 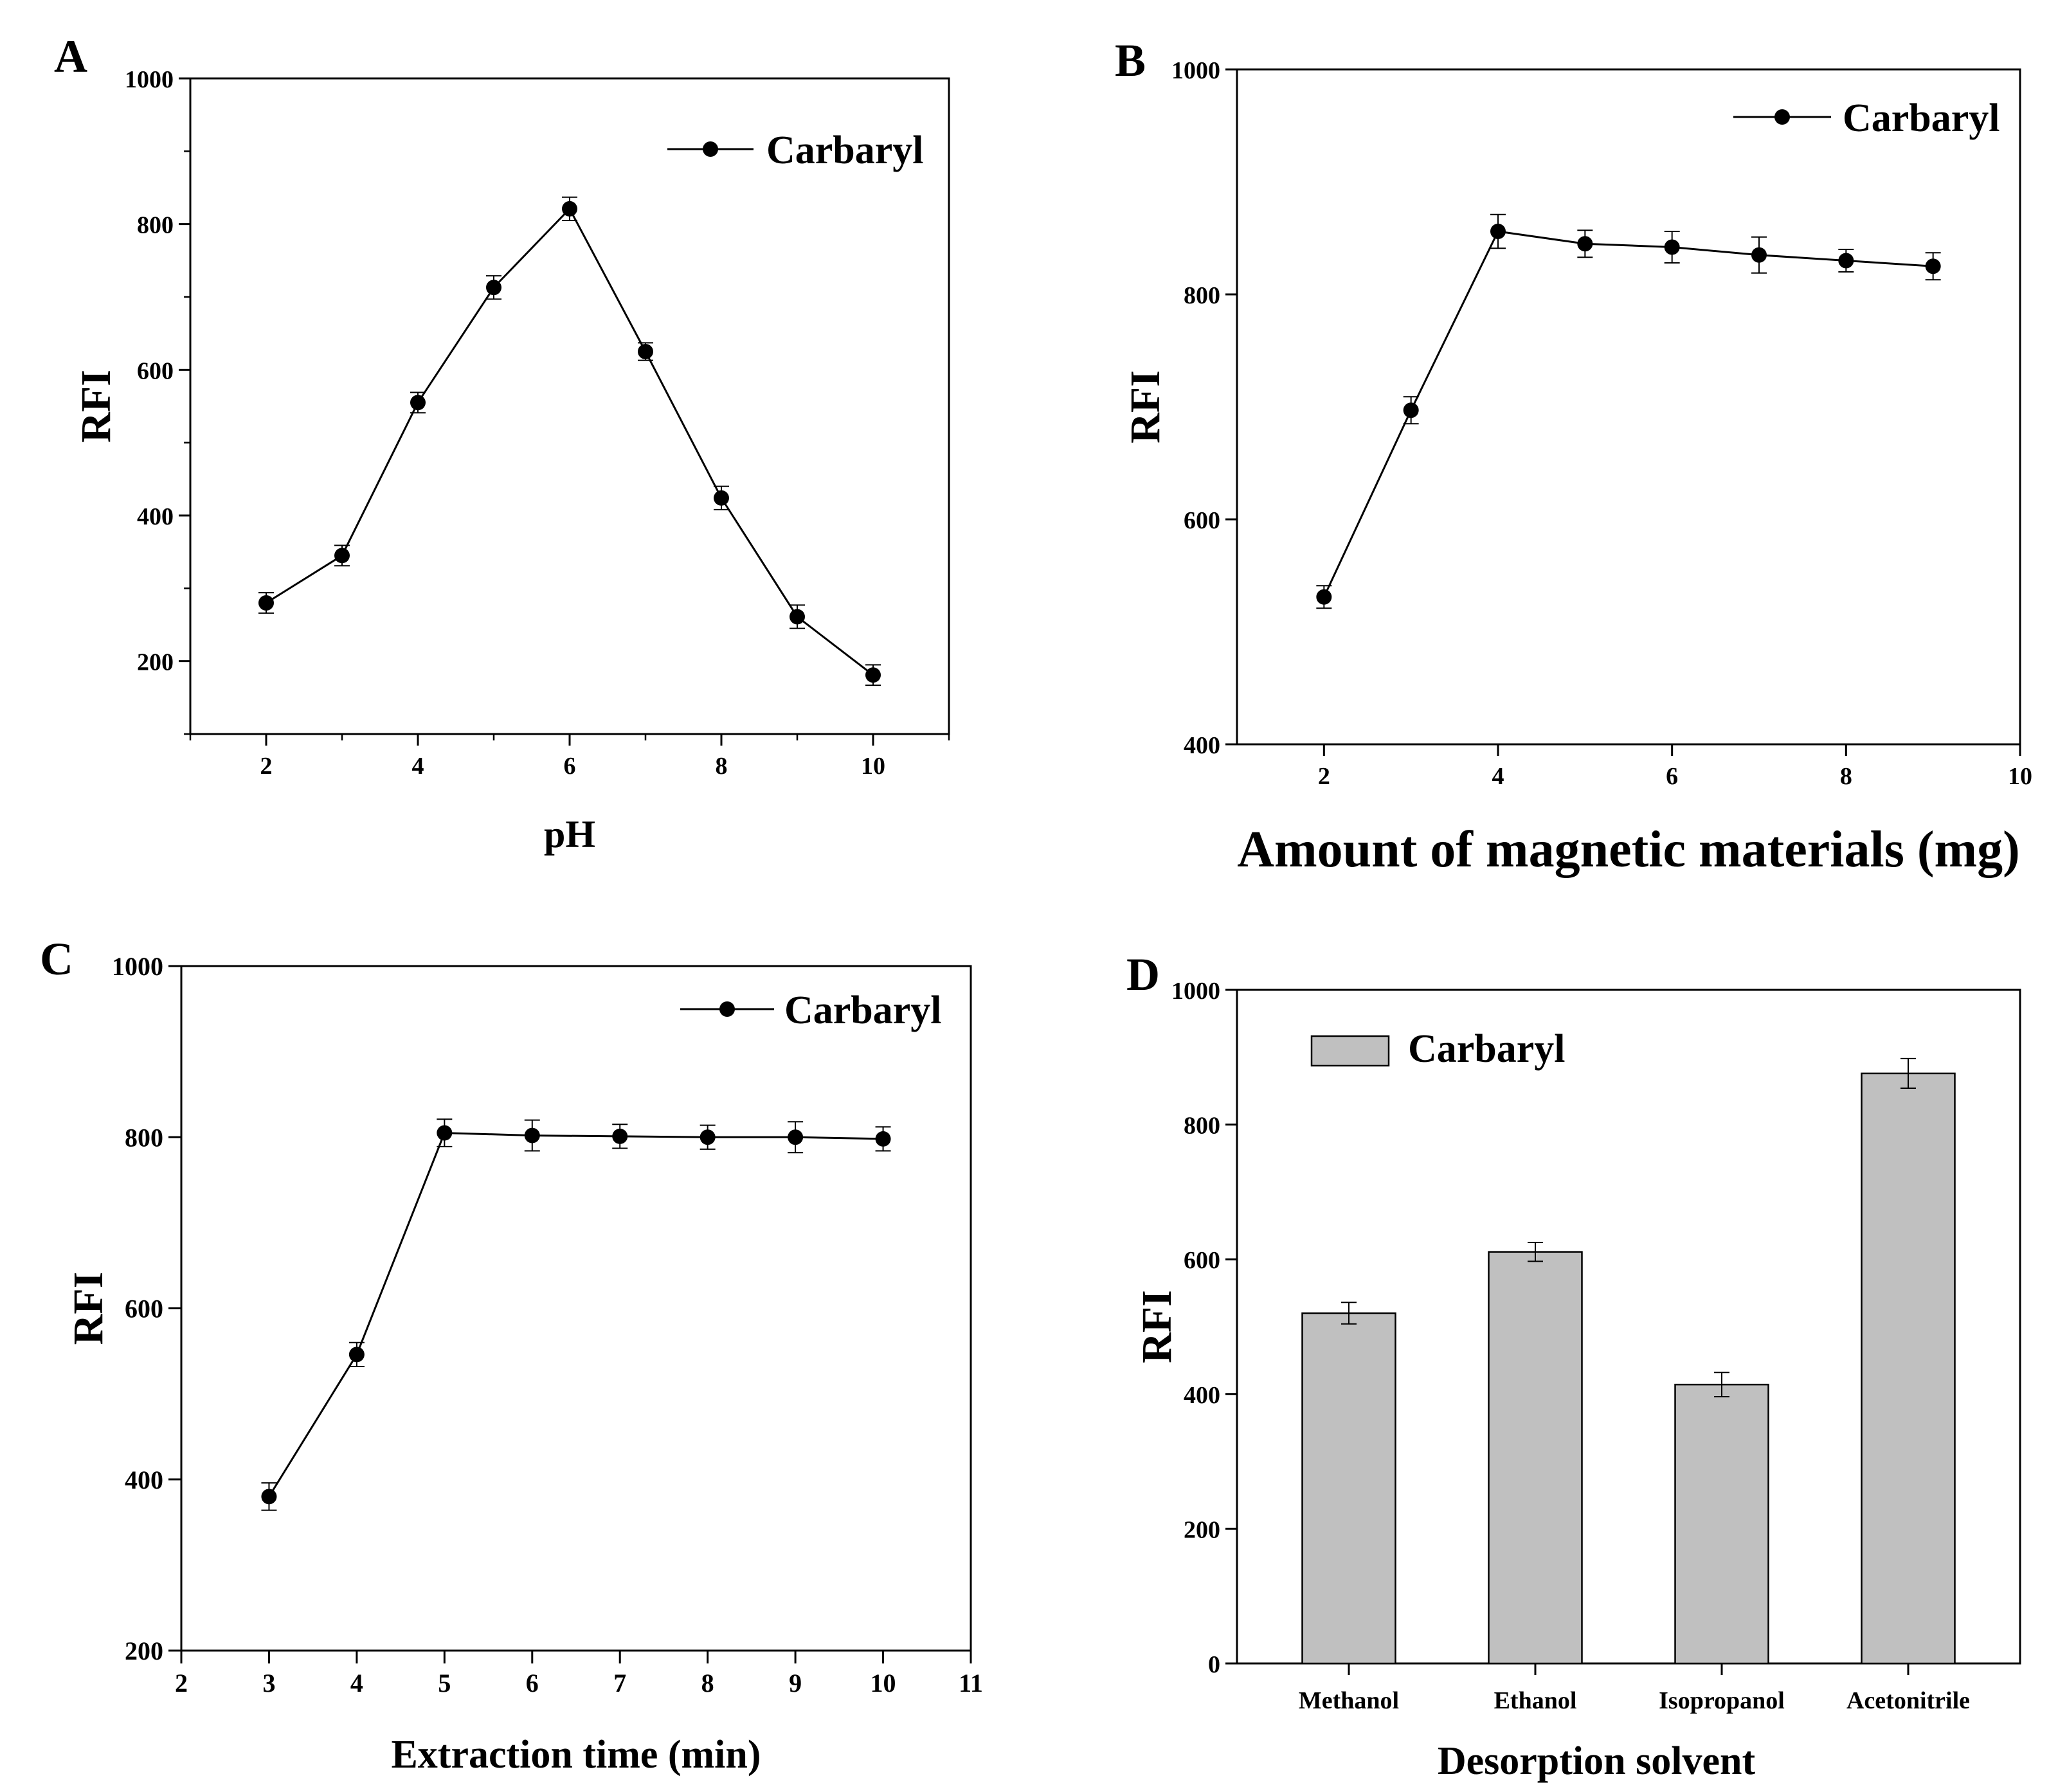 I want to click on x-axis-title: Amount of magnetic materials (mg), so click(x=1629, y=849).